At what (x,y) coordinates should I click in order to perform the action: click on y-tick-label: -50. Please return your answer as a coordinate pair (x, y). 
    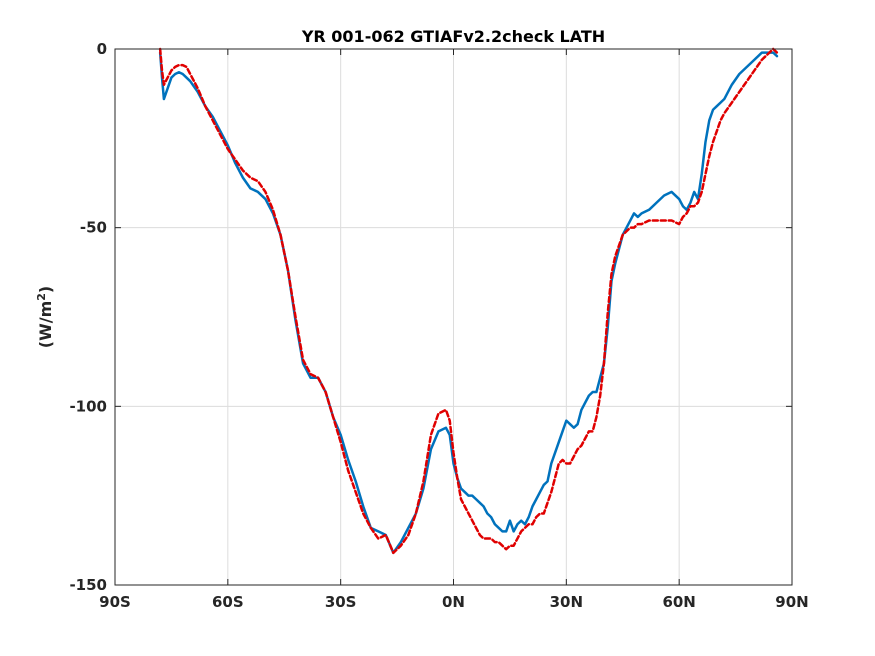
    Looking at the image, I should click on (93, 228).